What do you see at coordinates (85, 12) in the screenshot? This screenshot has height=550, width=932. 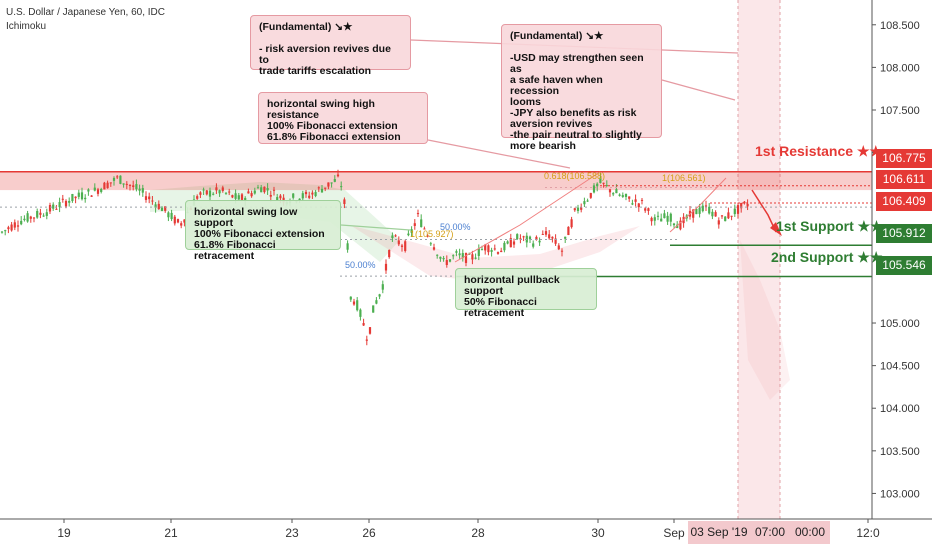 I see `symbol-title: U.S. Dollar / Japanese Yen, 60, IDC` at bounding box center [85, 12].